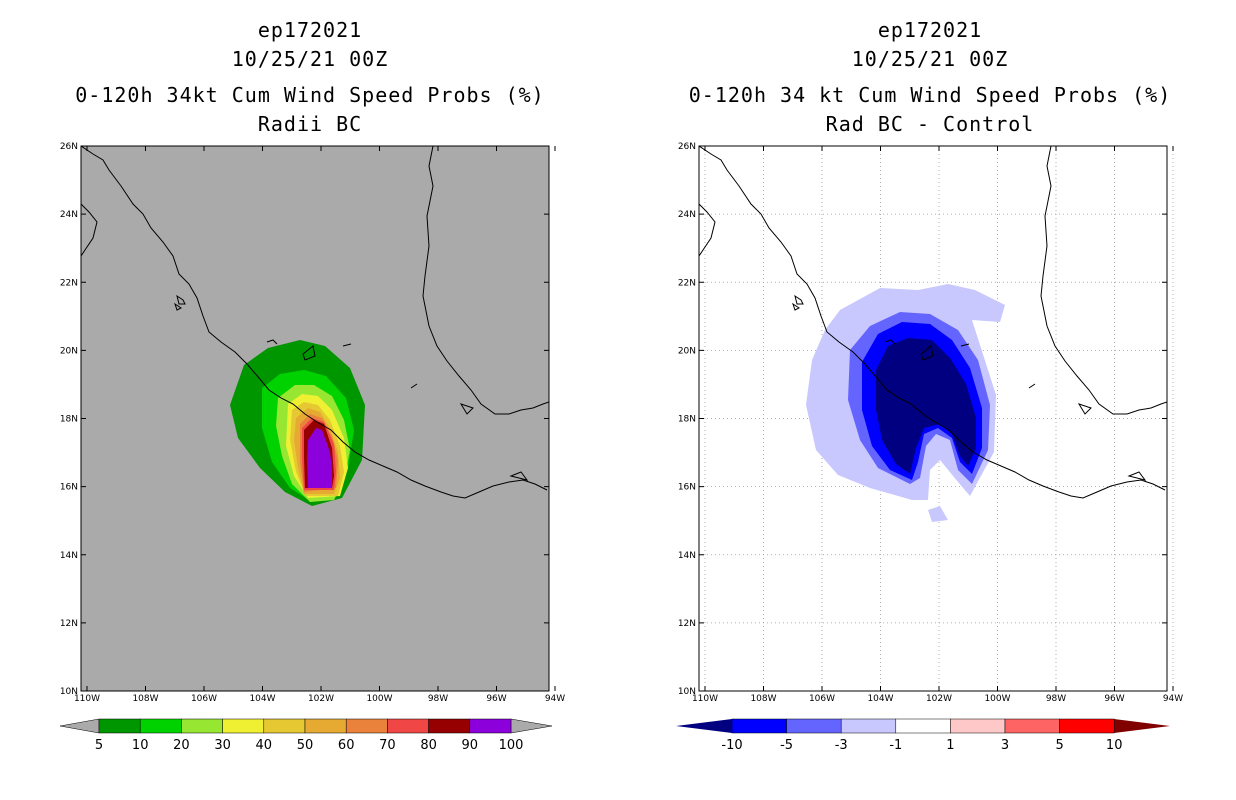 The width and height of the screenshot is (1236, 800). I want to click on colorbar-label: 100, so click(511, 745).